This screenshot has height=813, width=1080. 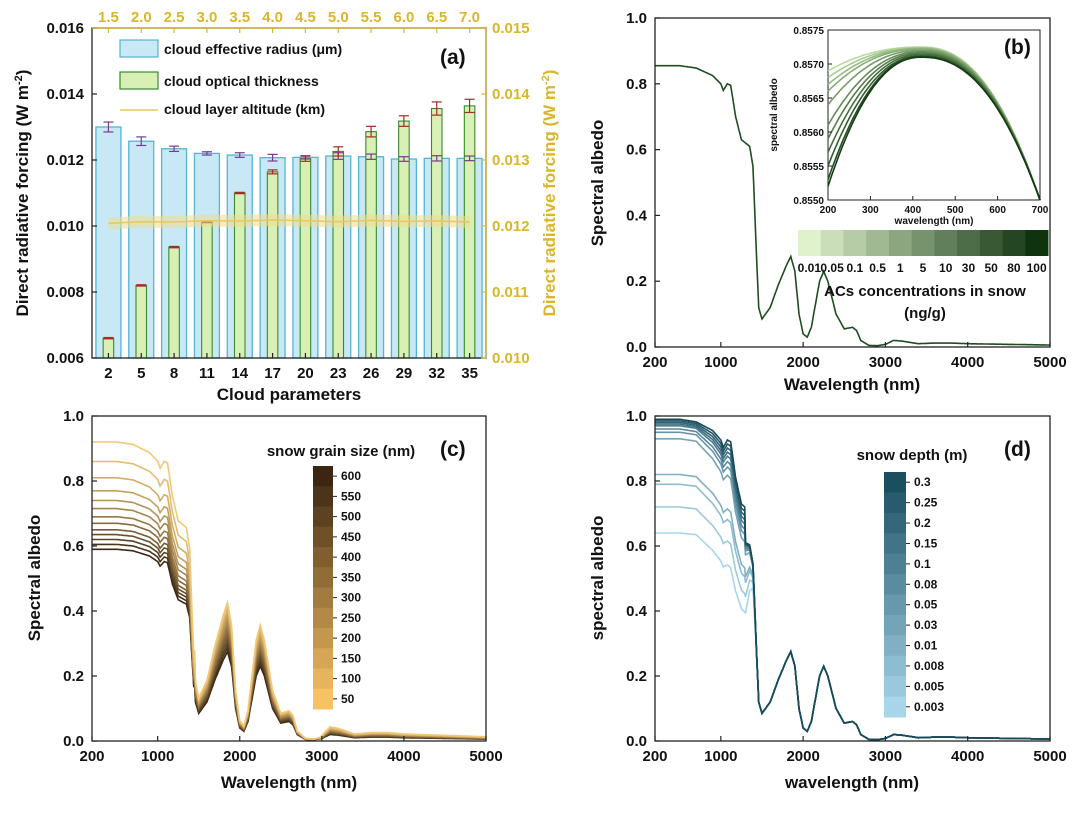 I want to click on a-top-tick-label: 5.0, so click(x=338, y=17).